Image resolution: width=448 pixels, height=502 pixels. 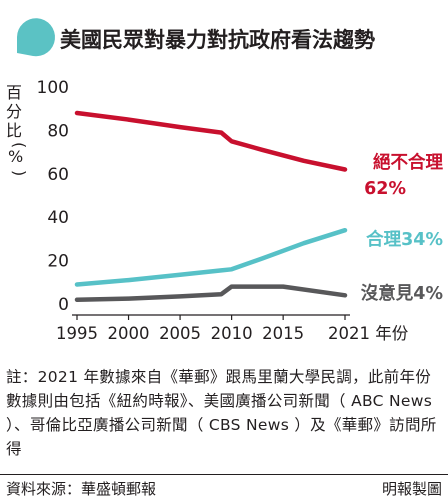 I want to click on series-name-label: 絕不合理, so click(x=408, y=162).